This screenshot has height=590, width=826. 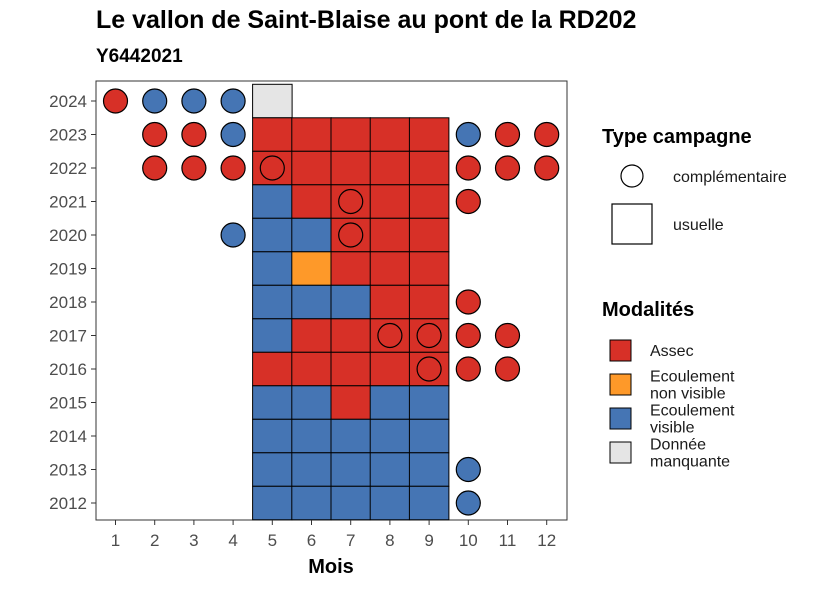 I want to click on tile-2019-9-assec, so click(x=429, y=268).